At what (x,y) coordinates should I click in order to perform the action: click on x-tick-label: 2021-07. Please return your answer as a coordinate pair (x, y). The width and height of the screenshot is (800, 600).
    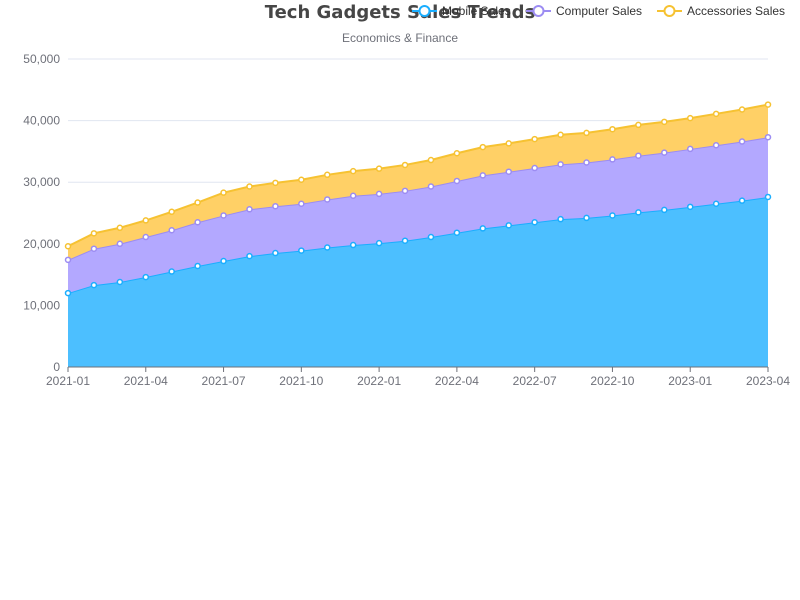
    Looking at the image, I should click on (224, 381).